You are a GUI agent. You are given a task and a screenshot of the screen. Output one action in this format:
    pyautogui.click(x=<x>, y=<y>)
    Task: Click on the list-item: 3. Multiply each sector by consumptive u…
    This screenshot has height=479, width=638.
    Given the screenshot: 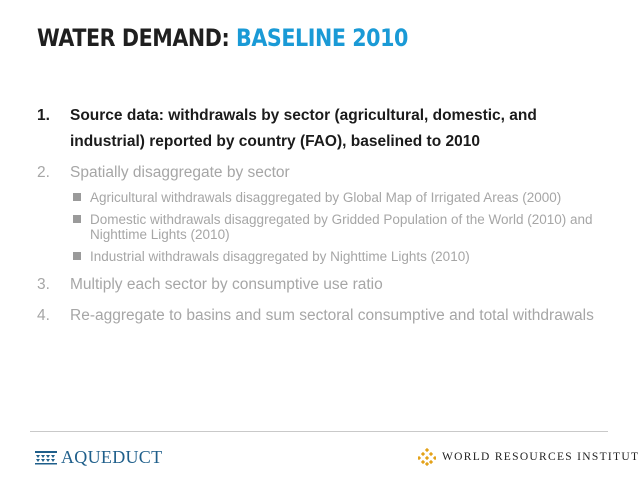 What is the action you would take?
    pyautogui.click(x=317, y=285)
    